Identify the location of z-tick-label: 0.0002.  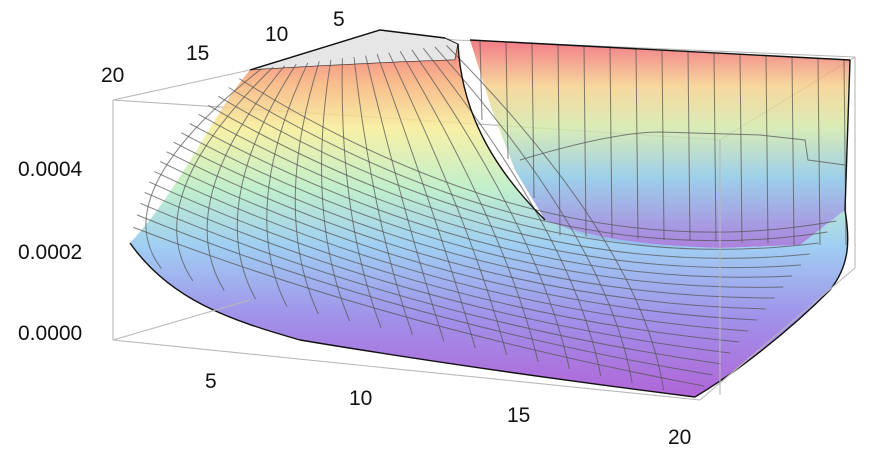
(50, 252).